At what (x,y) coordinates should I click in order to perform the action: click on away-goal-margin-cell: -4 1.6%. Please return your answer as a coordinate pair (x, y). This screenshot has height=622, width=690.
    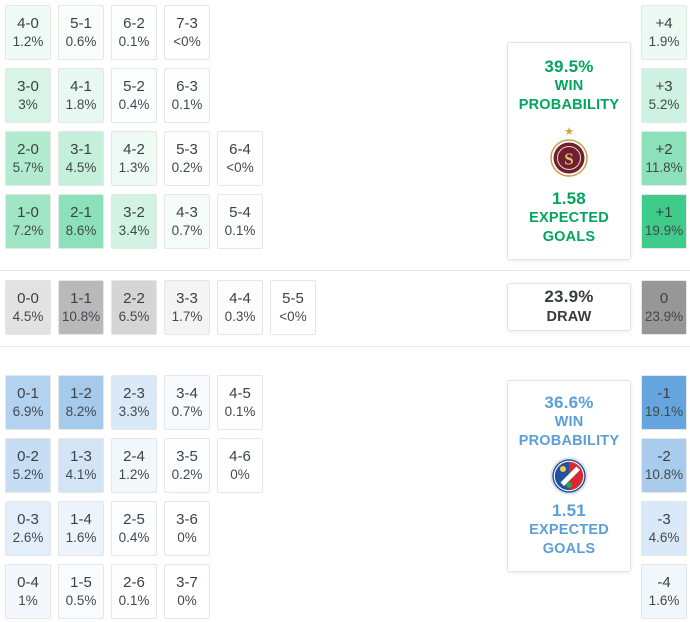
    Looking at the image, I should click on (664, 591).